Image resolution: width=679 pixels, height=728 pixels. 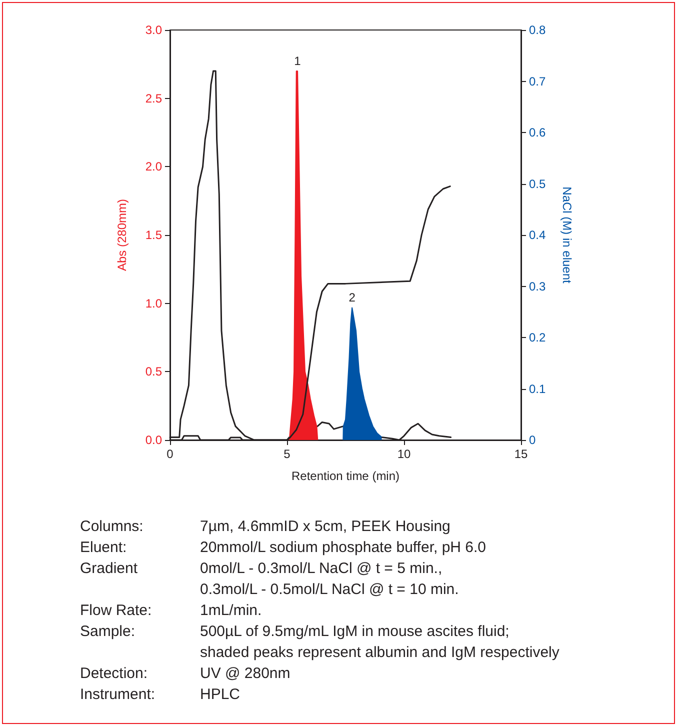 What do you see at coordinates (153, 440) in the screenshot?
I see `y-tick-label: 0.0` at bounding box center [153, 440].